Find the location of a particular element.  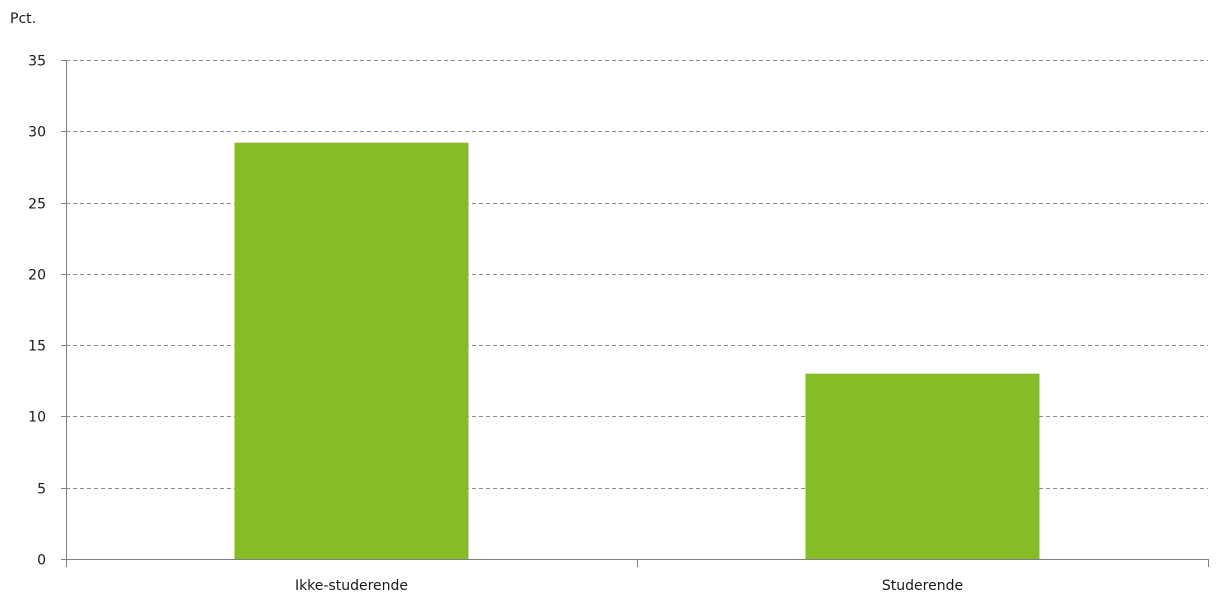

y-tick-label-35: 35 is located at coordinates (37, 62).